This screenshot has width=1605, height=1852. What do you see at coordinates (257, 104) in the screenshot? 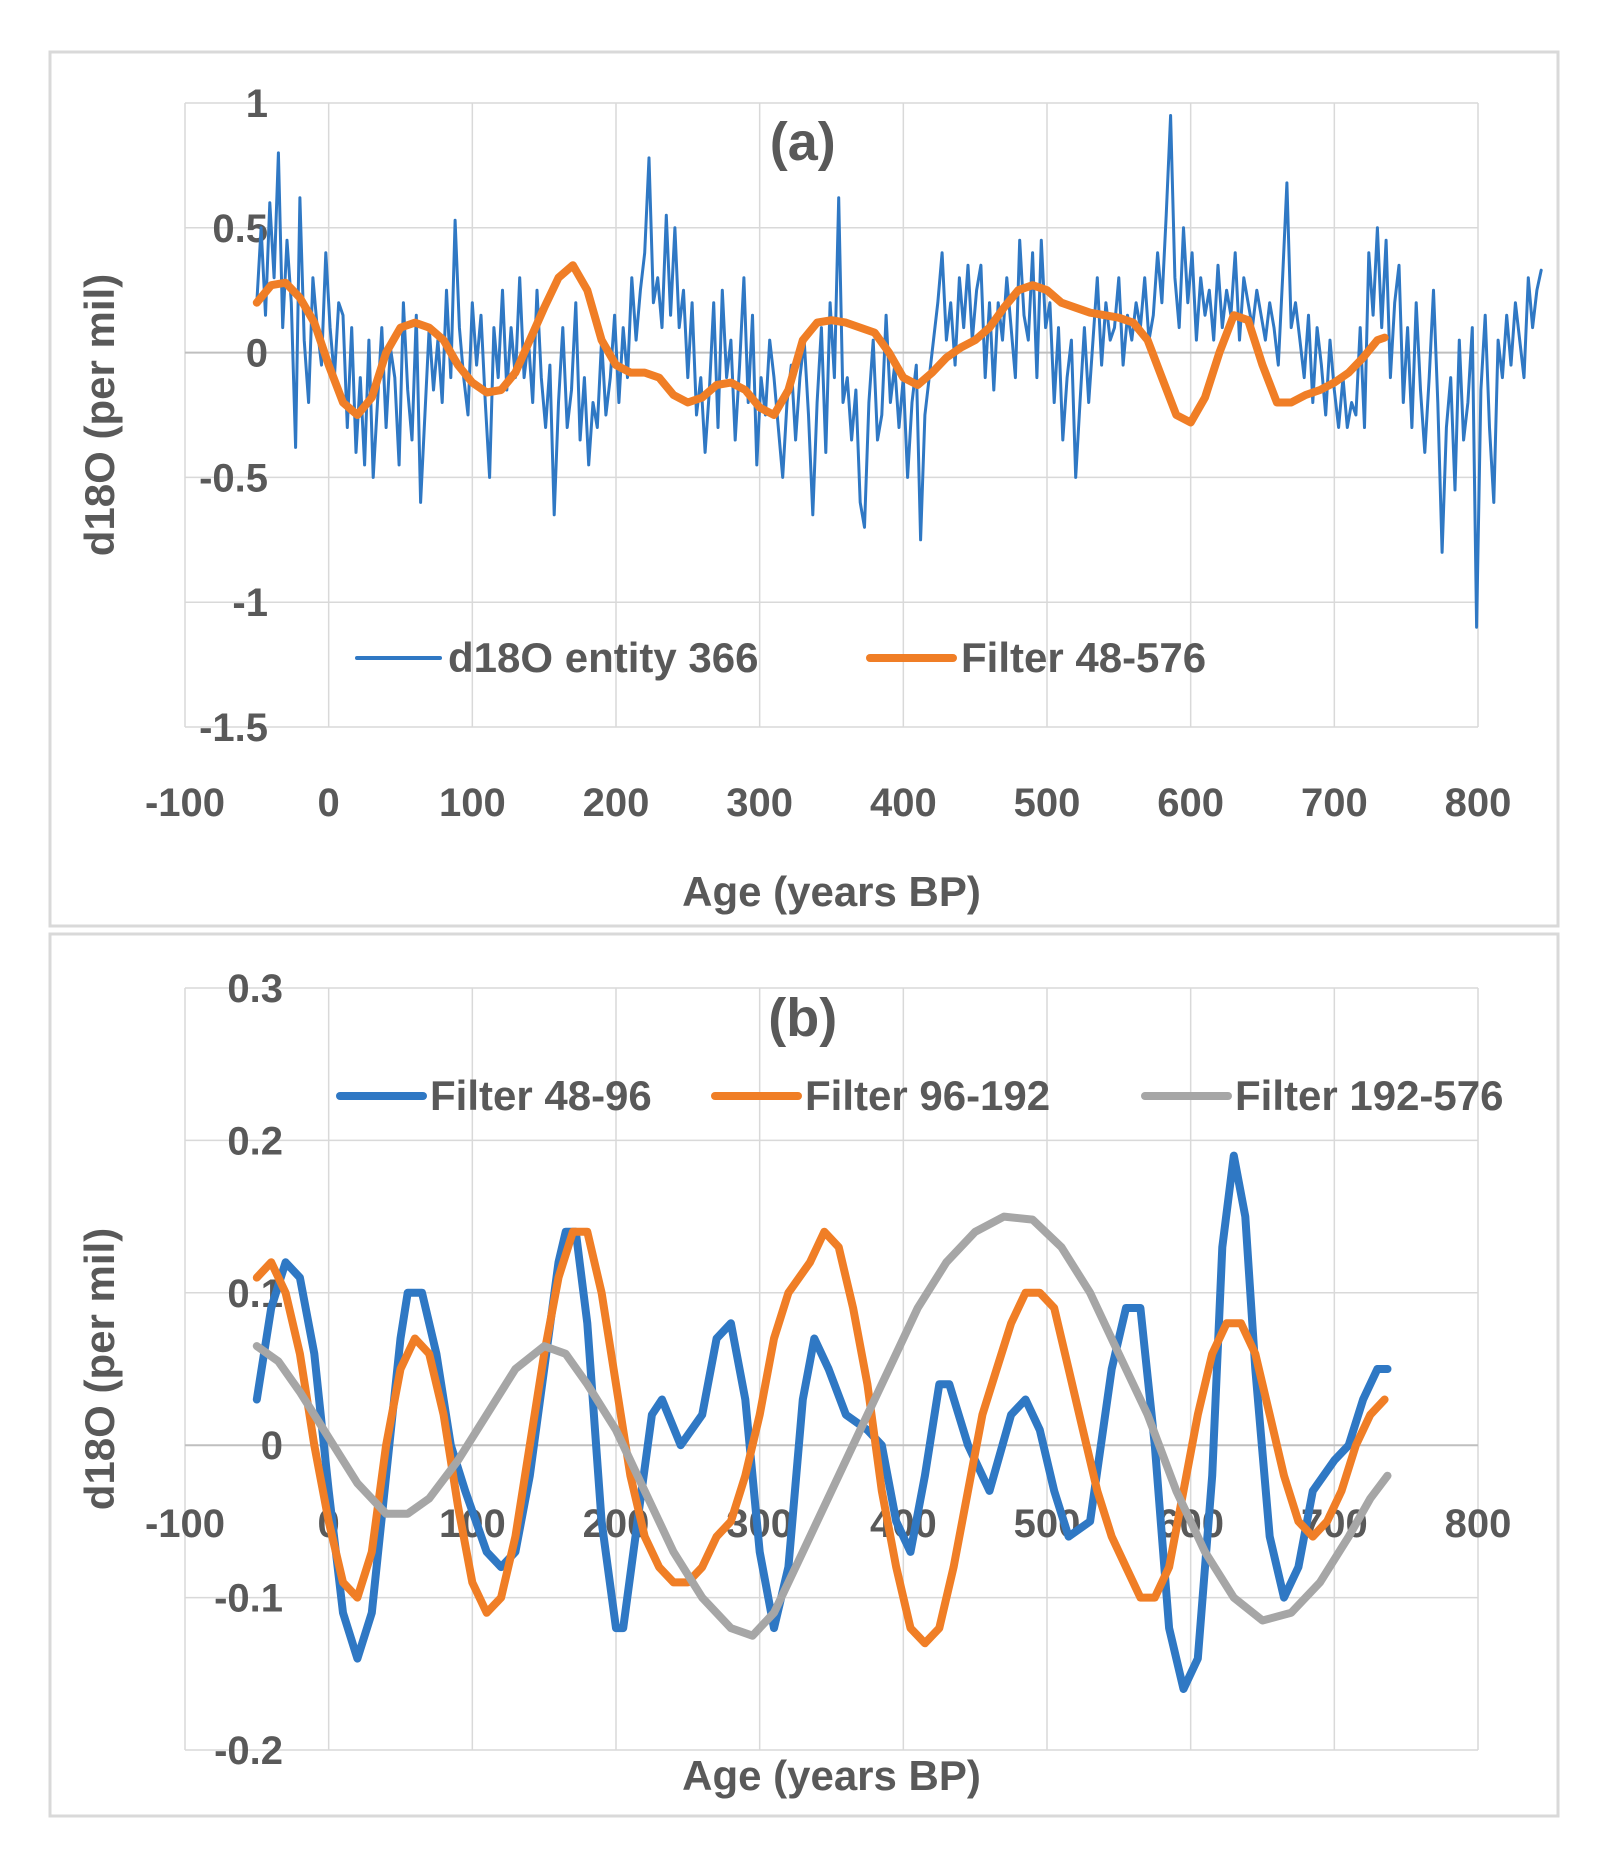
I see `y-tick-label: 1` at bounding box center [257, 104].